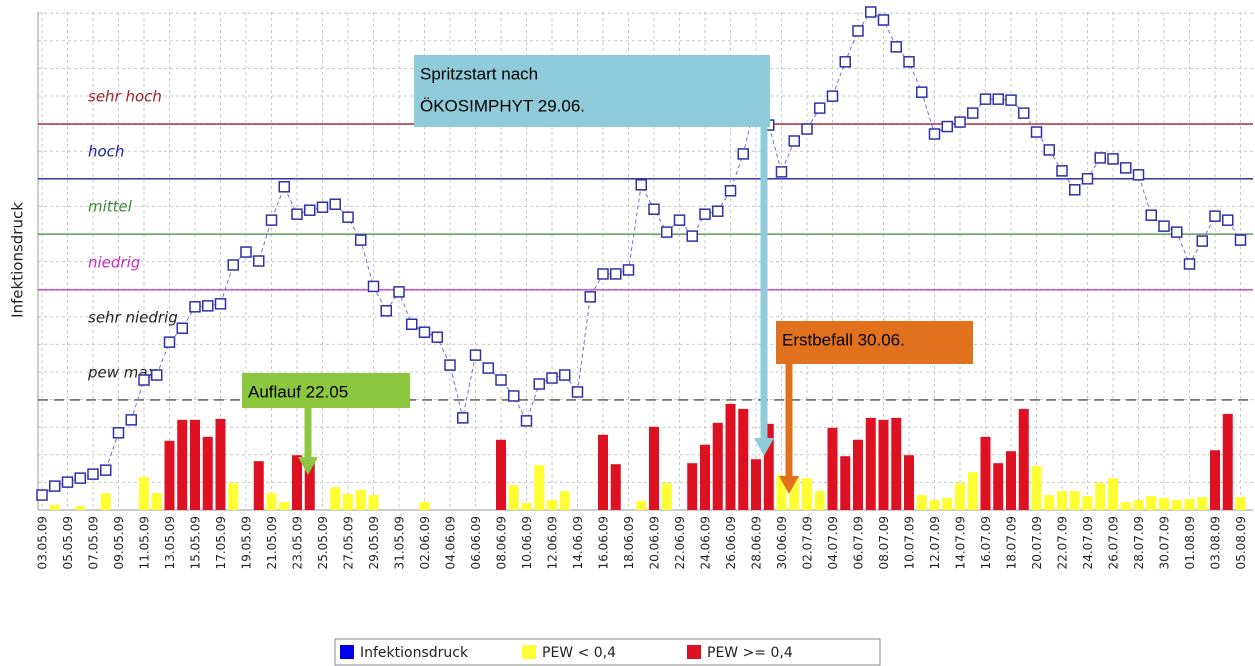 This screenshot has width=1255, height=666. Describe the element at coordinates (607, 652) in the screenshot. I see `legend-box` at that location.